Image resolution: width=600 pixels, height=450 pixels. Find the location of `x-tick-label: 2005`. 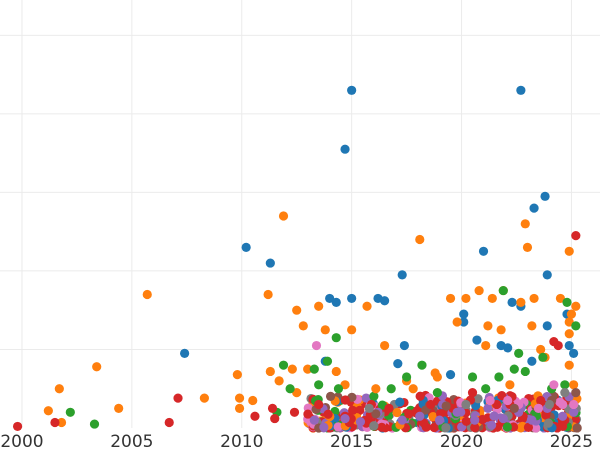

x-tick-label: 2005 is located at coordinates (131, 441).